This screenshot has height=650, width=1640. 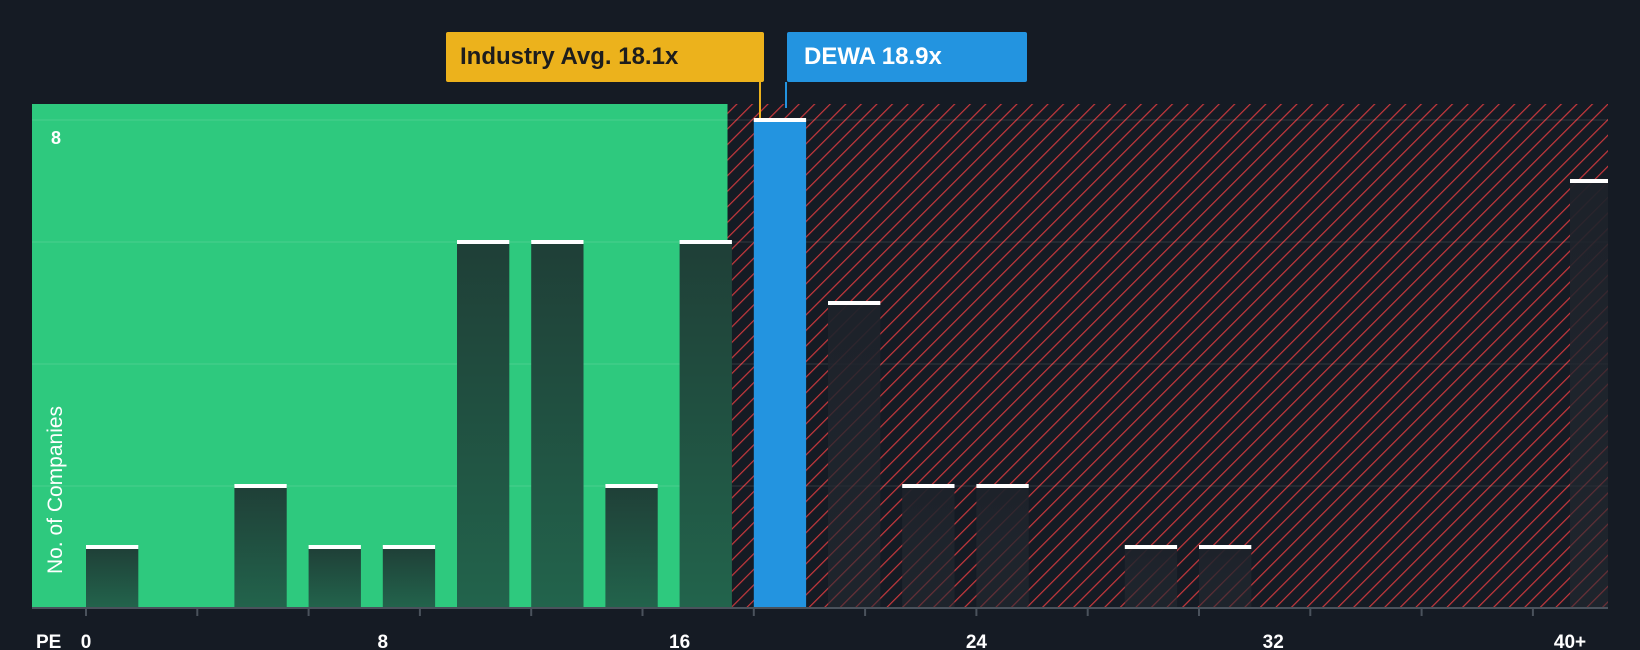 What do you see at coordinates (1273, 641) in the screenshot?
I see `x-tick-label: 32` at bounding box center [1273, 641].